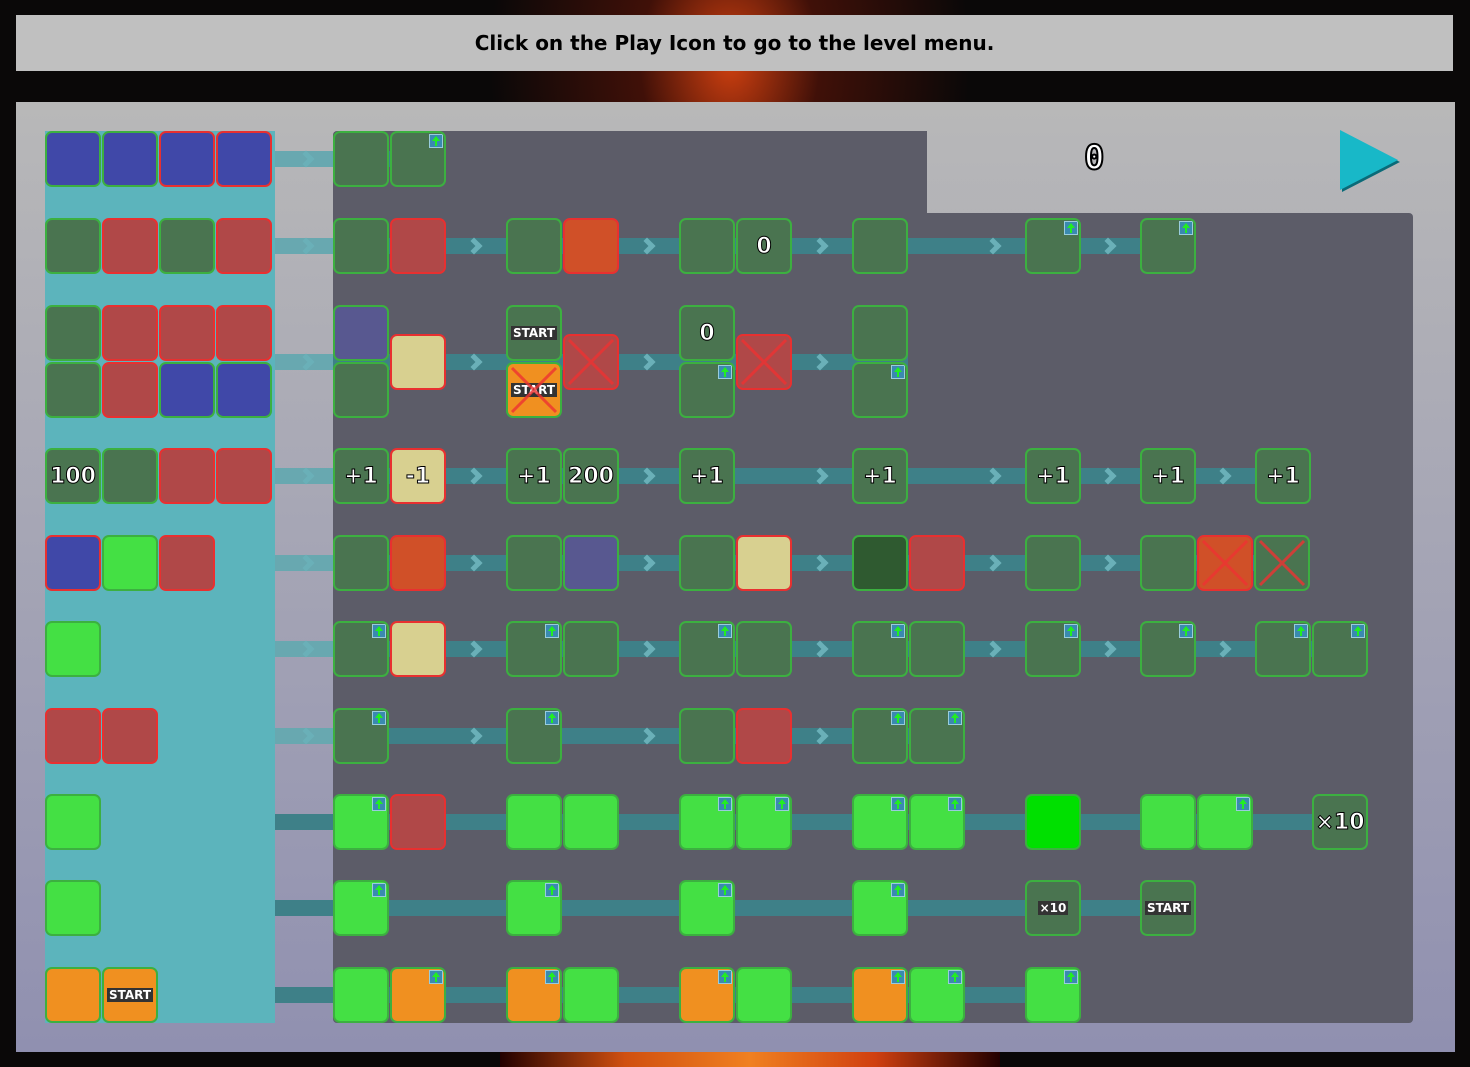 This screenshot has height=1067, width=1470. Describe the element at coordinates (1340, 822) in the screenshot. I see `stage-tile: ×10` at that location.